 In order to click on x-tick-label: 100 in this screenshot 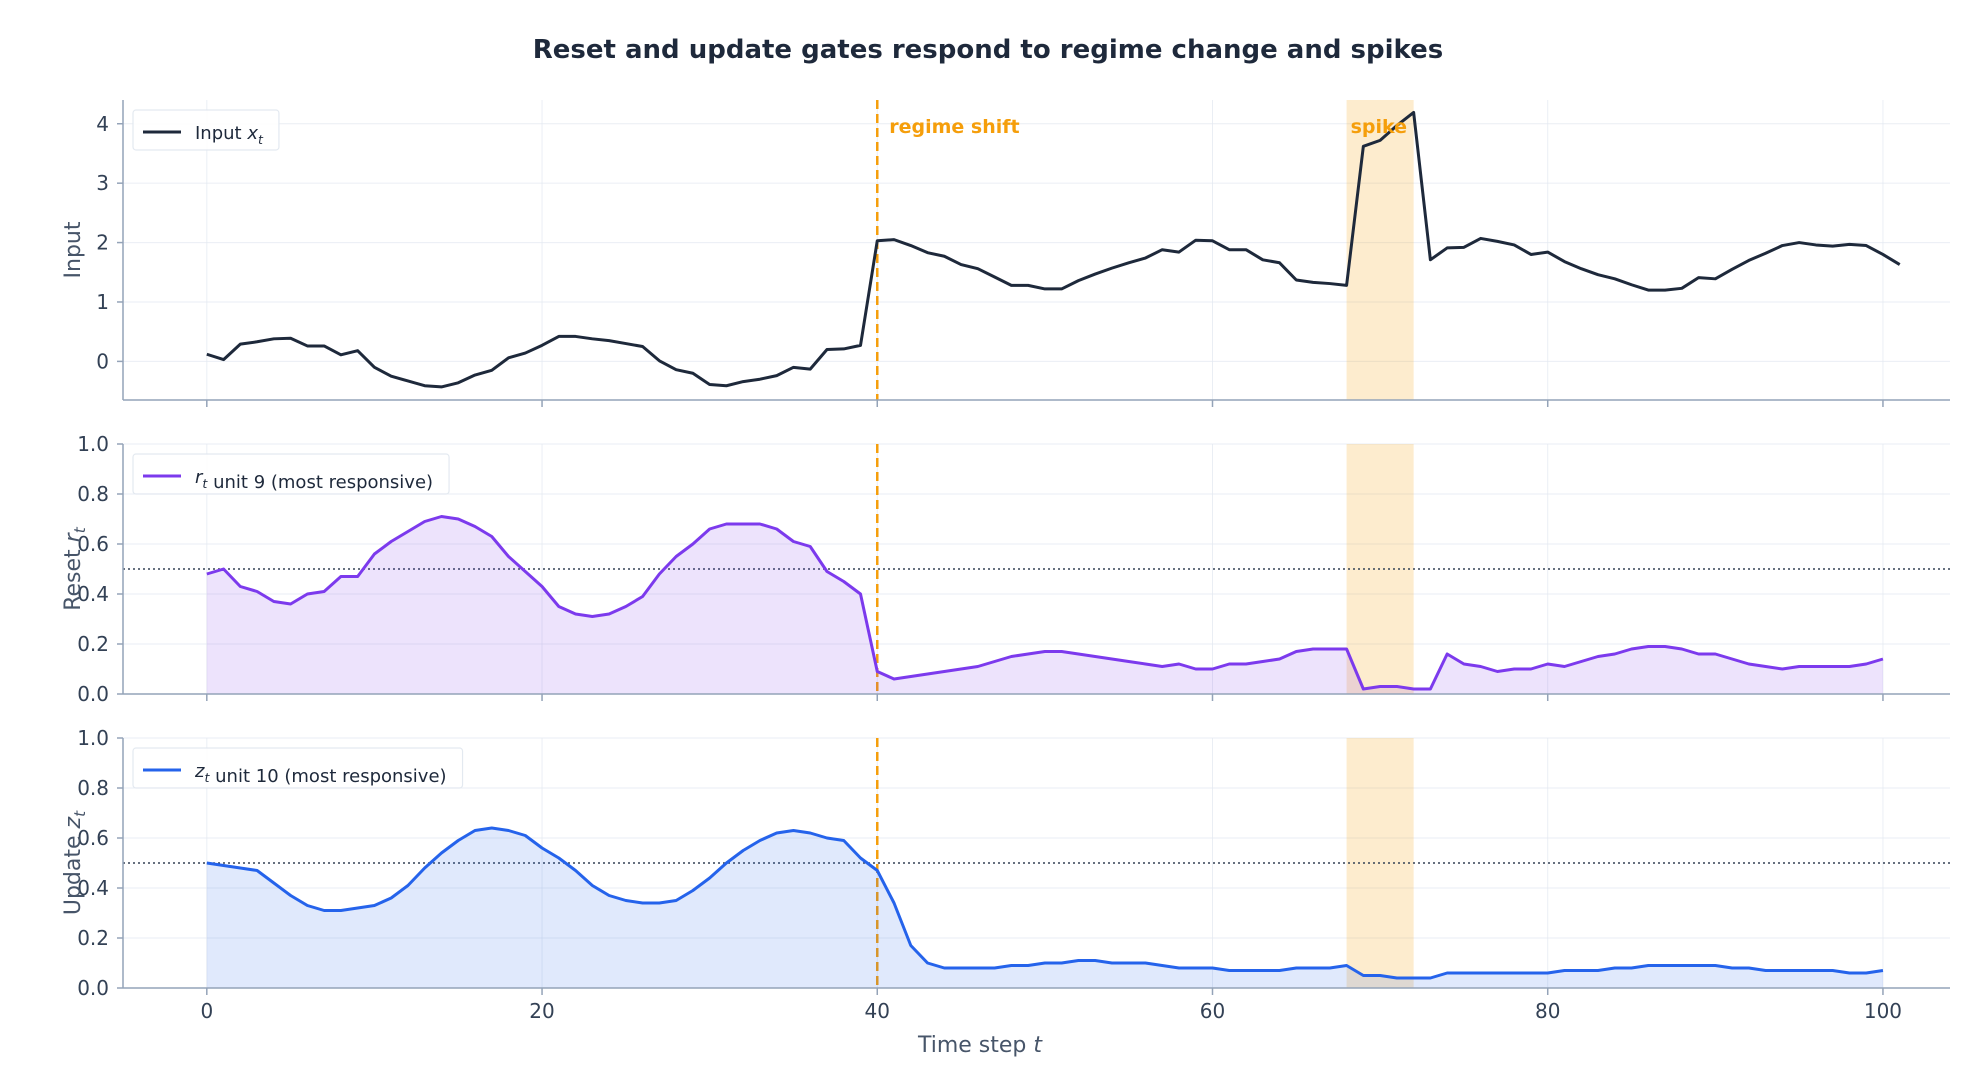, I will do `click(1883, 1011)`.